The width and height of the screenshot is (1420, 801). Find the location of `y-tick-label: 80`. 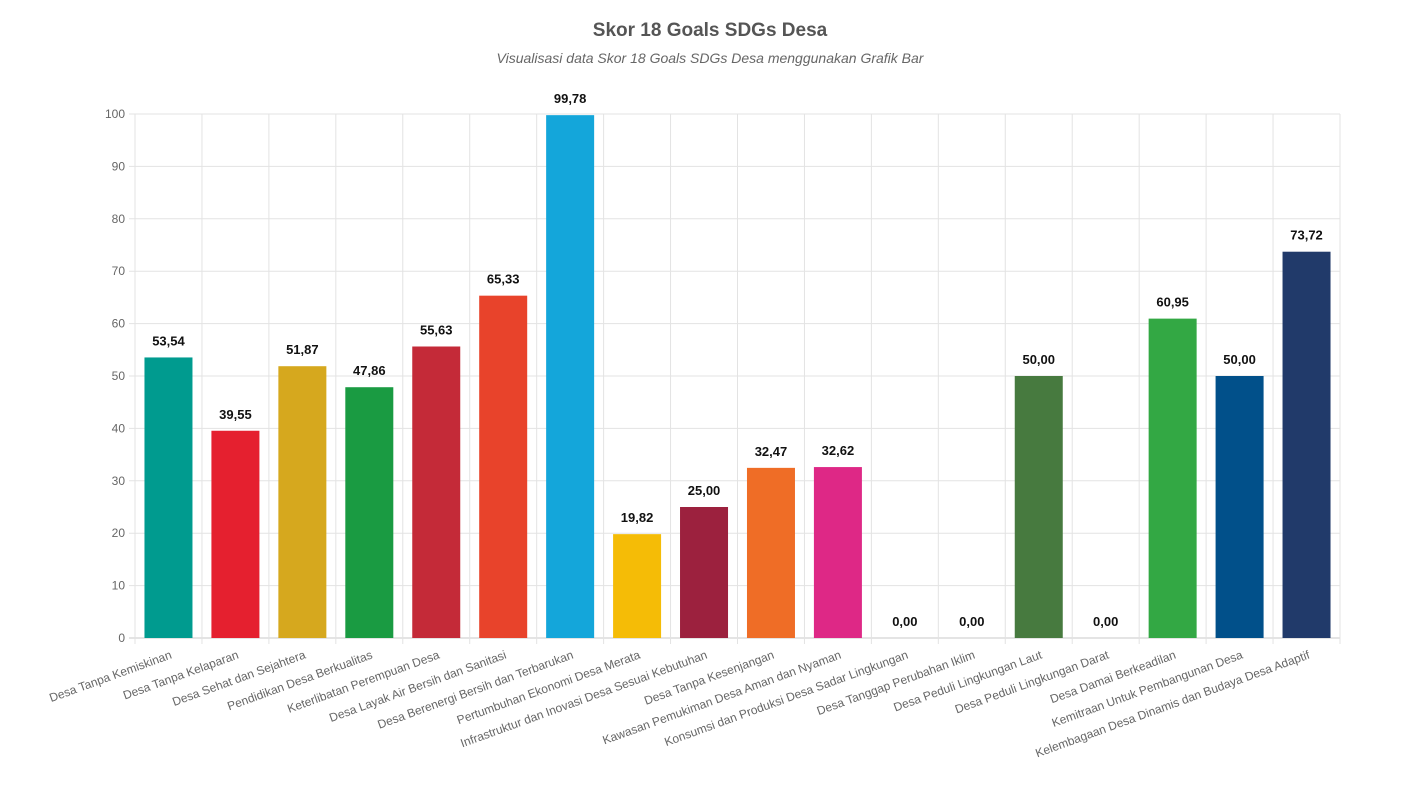

y-tick-label: 80 is located at coordinates (119, 219).